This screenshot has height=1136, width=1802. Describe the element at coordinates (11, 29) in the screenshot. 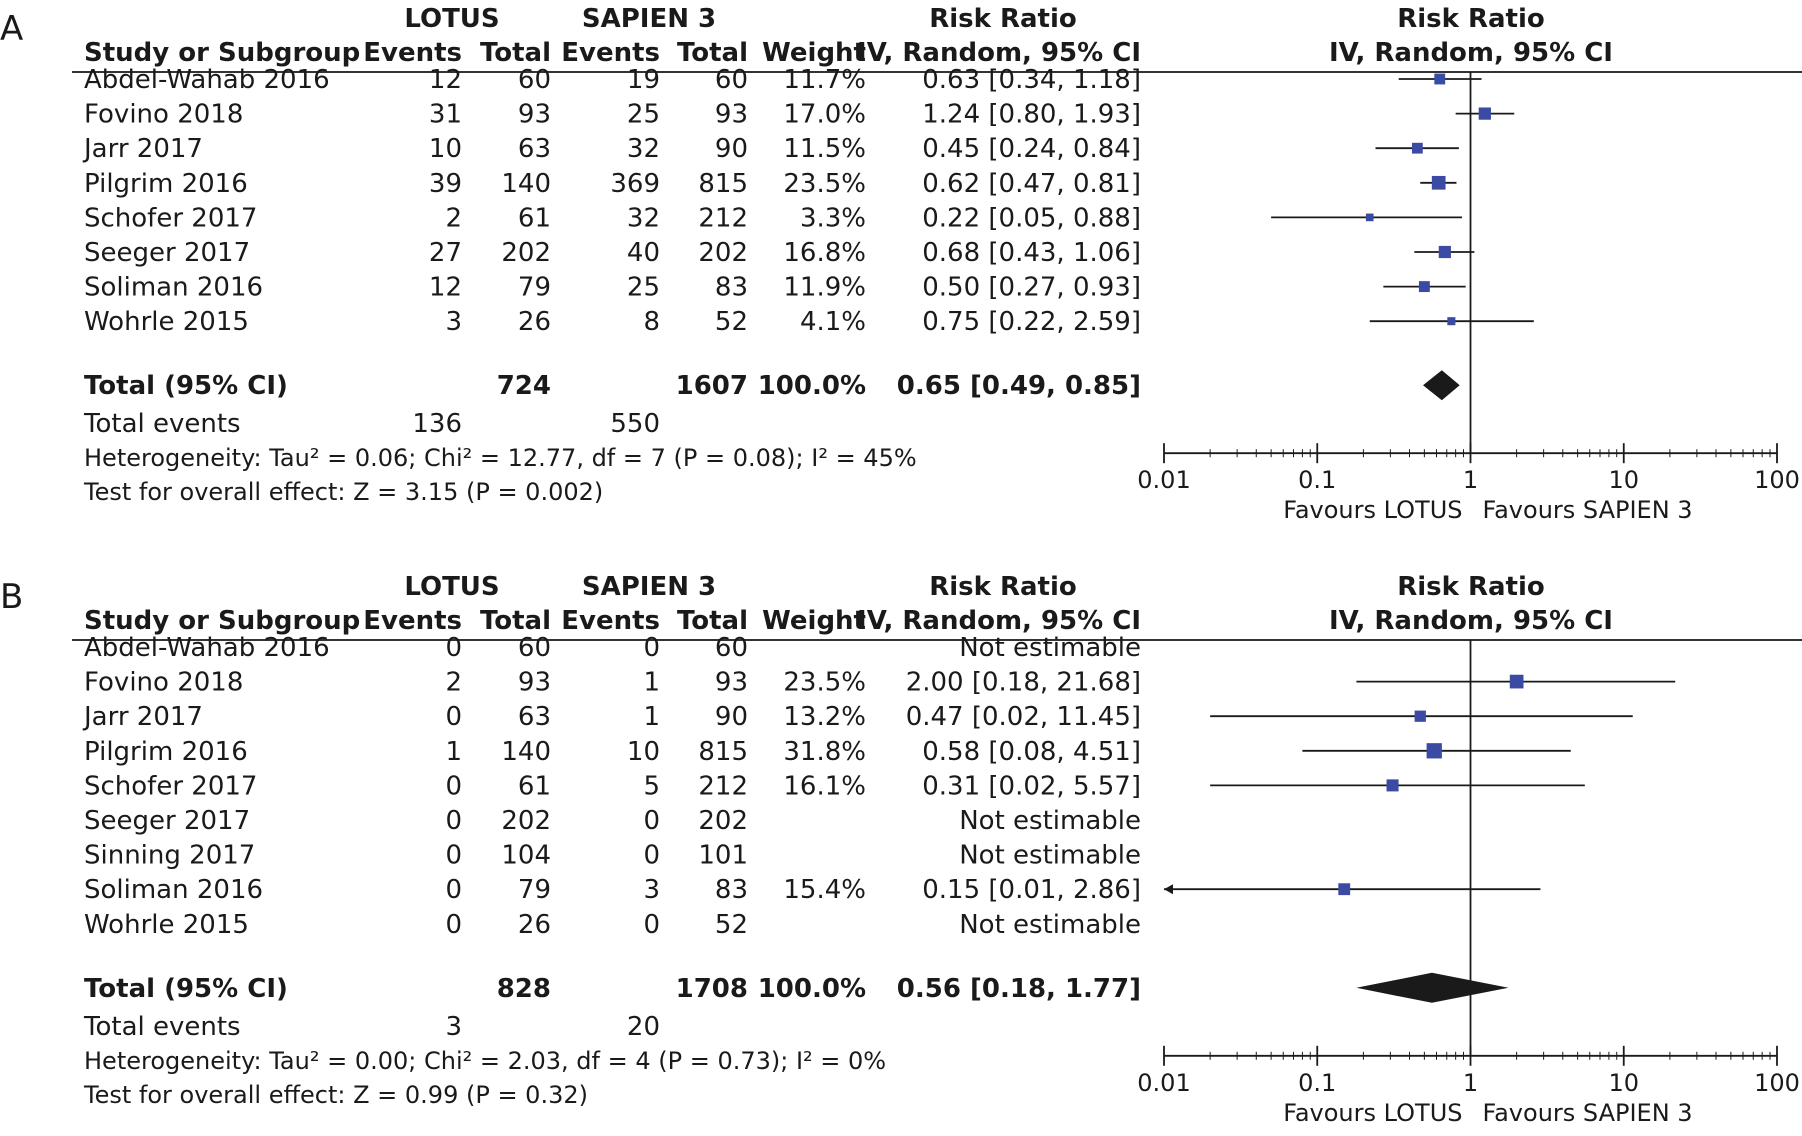

I see `panel-a-label: A` at that location.